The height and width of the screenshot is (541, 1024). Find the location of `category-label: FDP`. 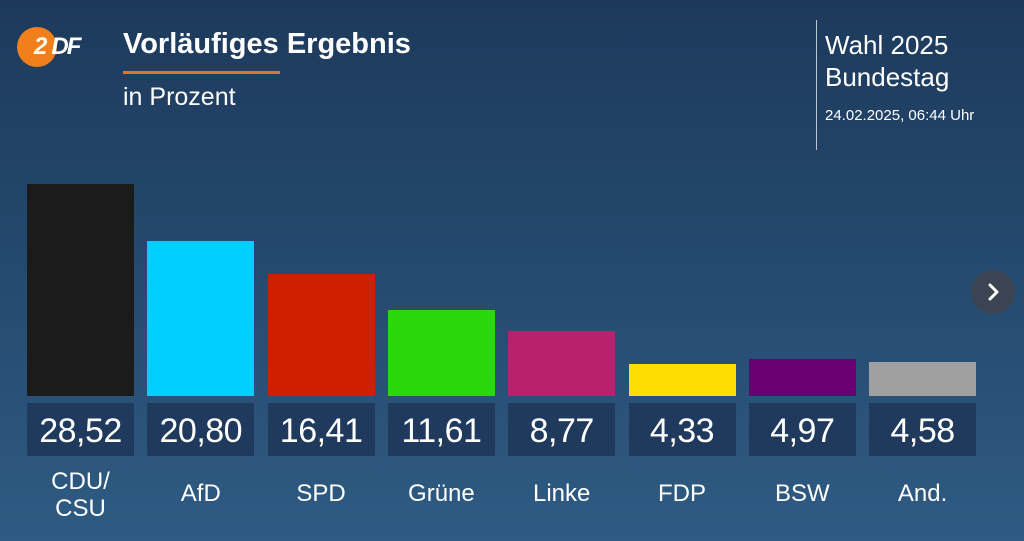

category-label: FDP is located at coordinates (682, 493).